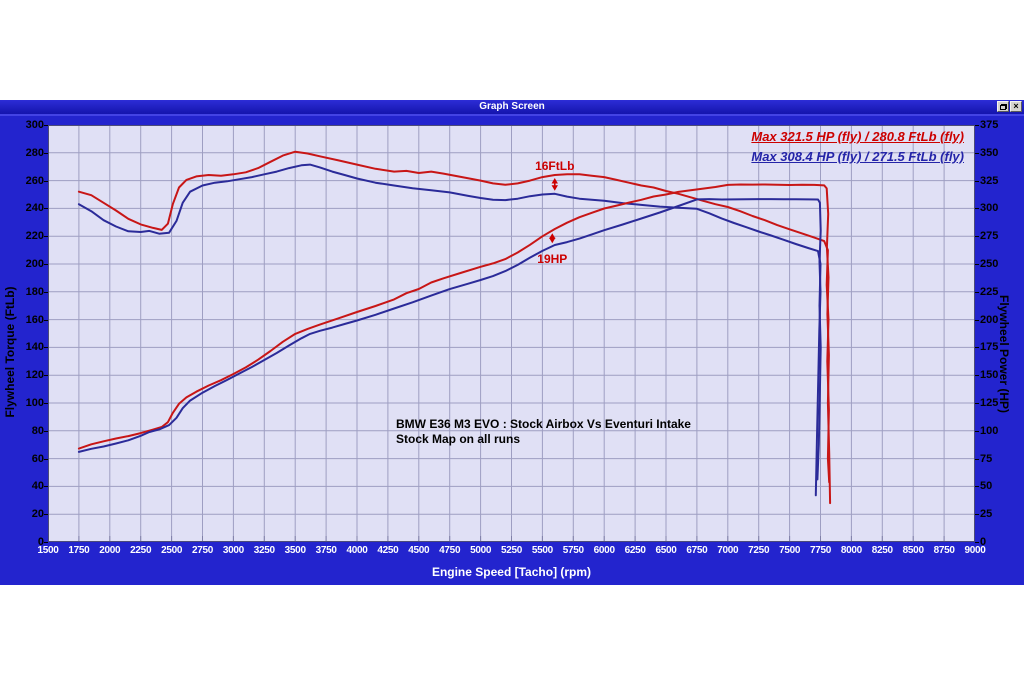  Describe the element at coordinates (989, 375) in the screenshot. I see `right-tick-label: 150` at that location.